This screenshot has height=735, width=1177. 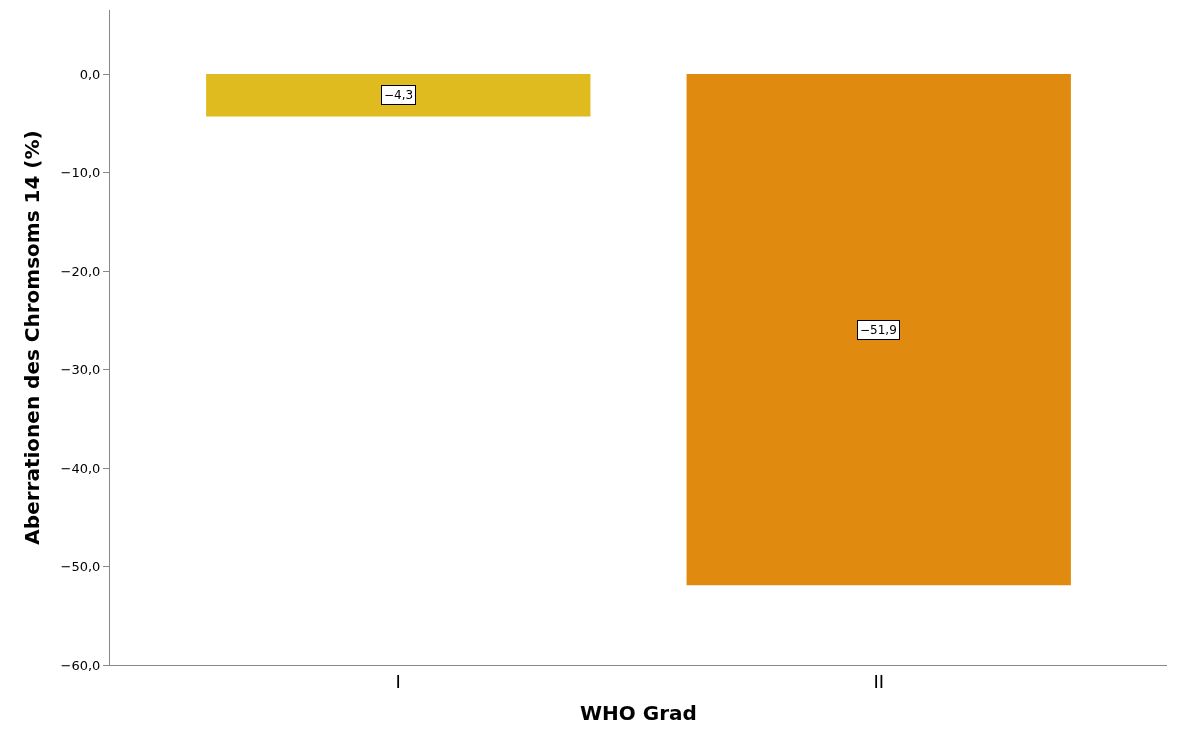 I want to click on y-tick-label: −40,0, so click(x=80, y=468).